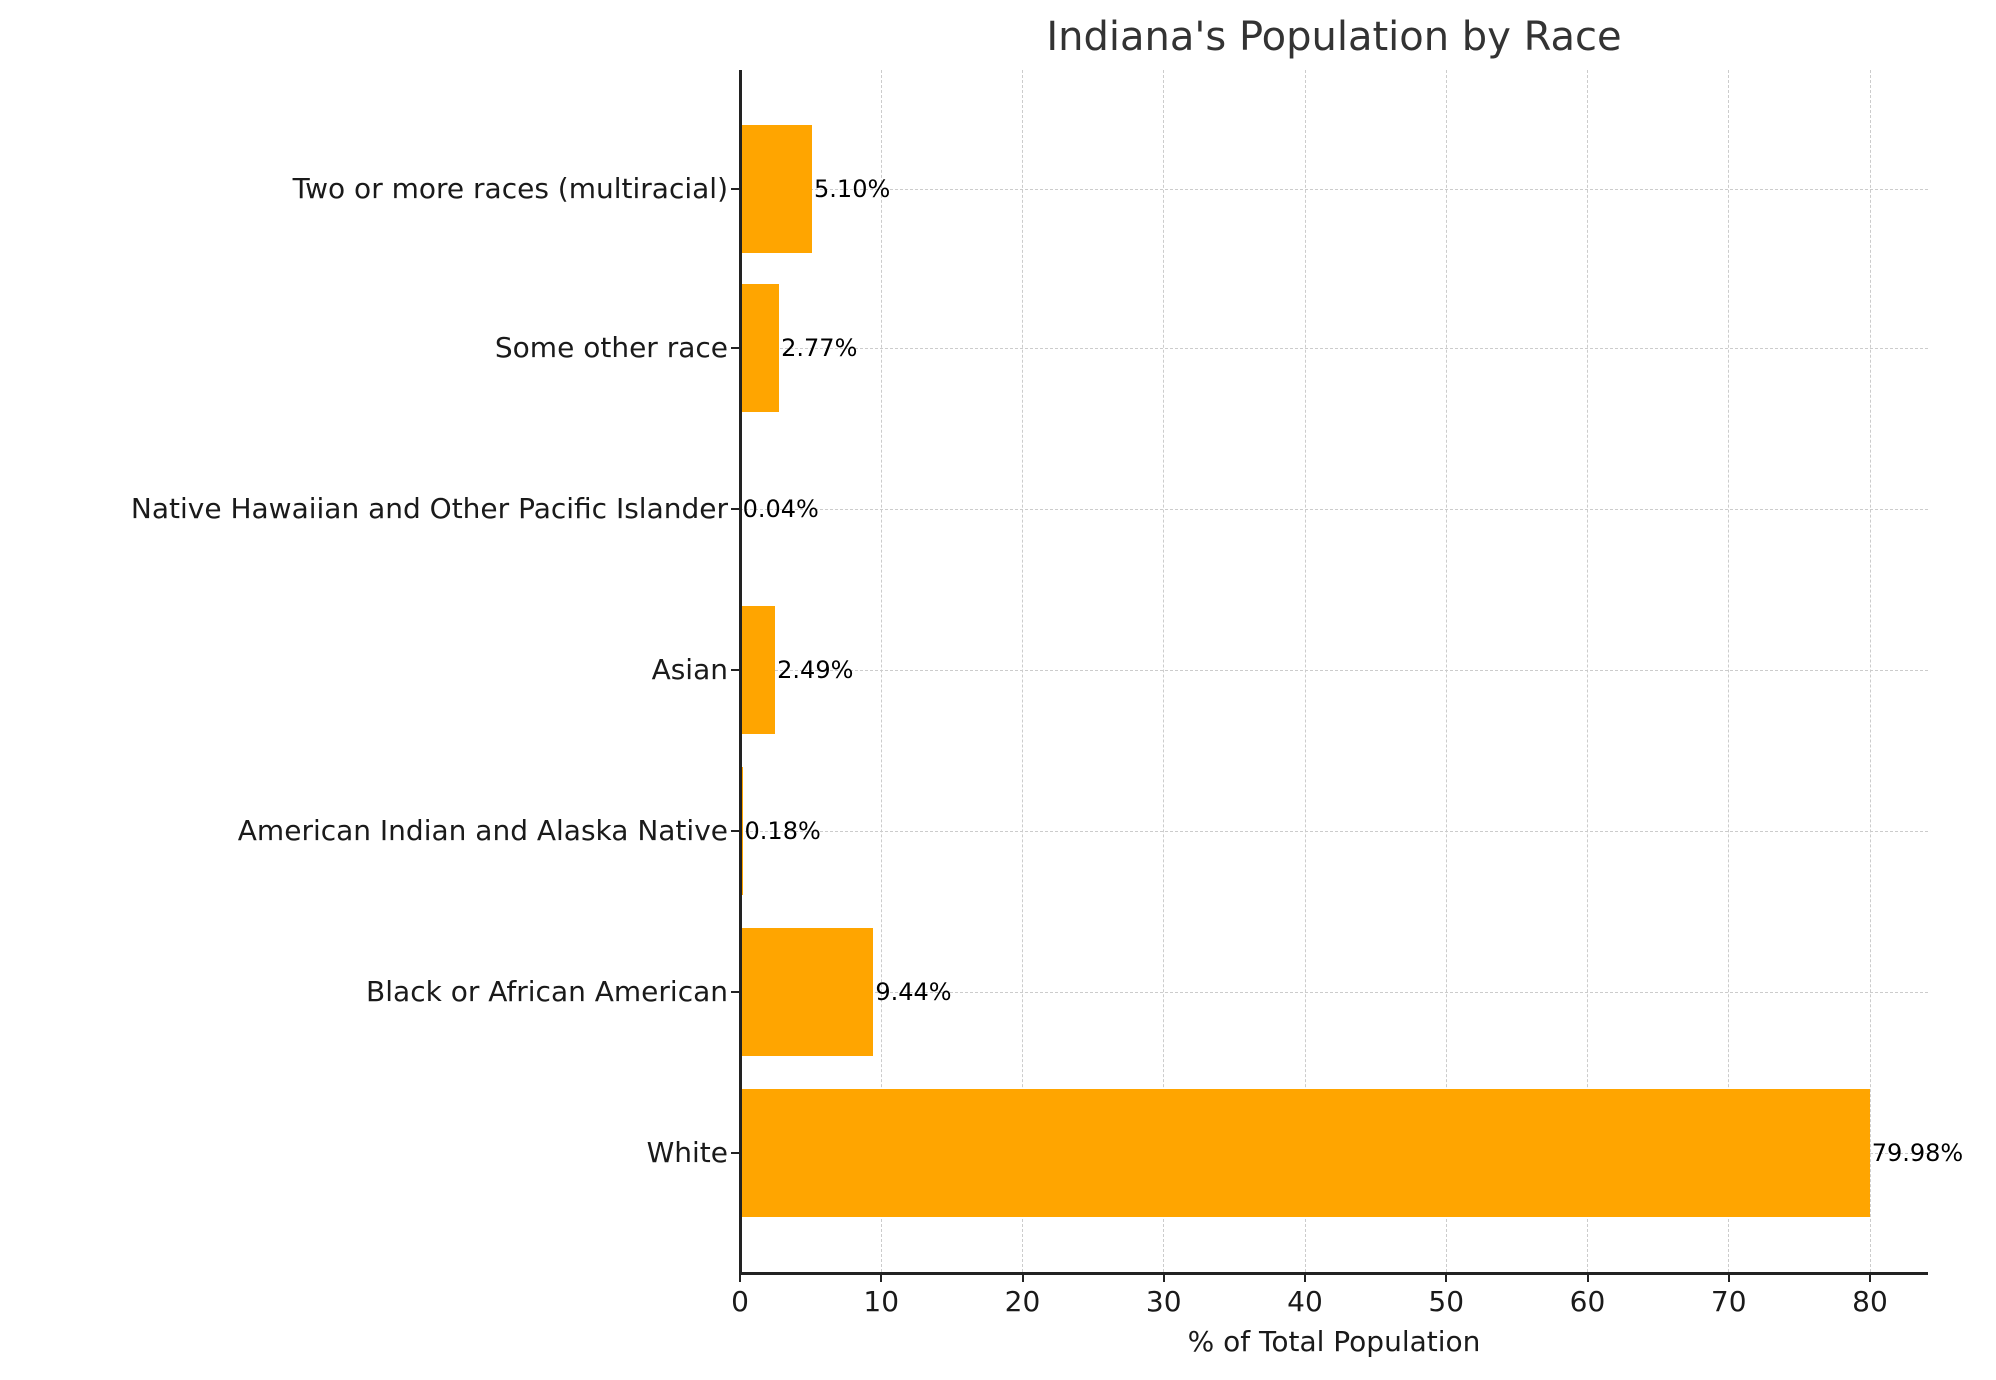  Describe the element at coordinates (1334, 1341) in the screenshot. I see `x-axis-label: % of Total Population` at that location.